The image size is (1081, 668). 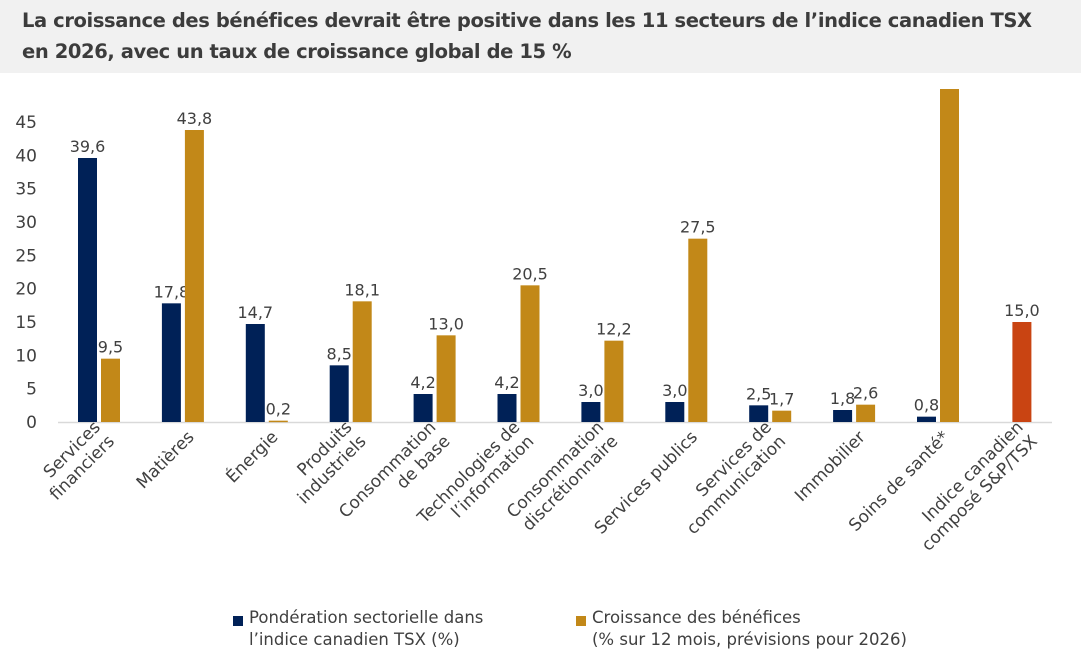 What do you see at coordinates (88, 146) in the screenshot?
I see `data-label-weight: 39,6` at bounding box center [88, 146].